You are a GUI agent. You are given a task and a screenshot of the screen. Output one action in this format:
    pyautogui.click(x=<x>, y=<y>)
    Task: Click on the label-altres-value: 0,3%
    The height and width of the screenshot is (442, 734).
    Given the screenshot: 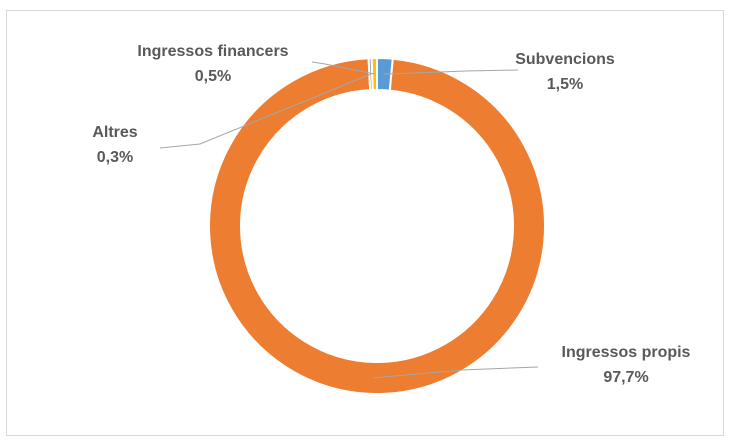 What is the action you would take?
    pyautogui.click(x=115, y=157)
    